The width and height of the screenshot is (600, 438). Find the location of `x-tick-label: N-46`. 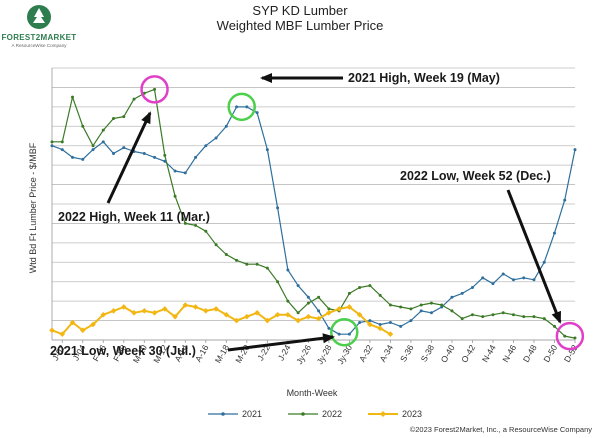

x-tick-label: N-46 is located at coordinates (509, 353).